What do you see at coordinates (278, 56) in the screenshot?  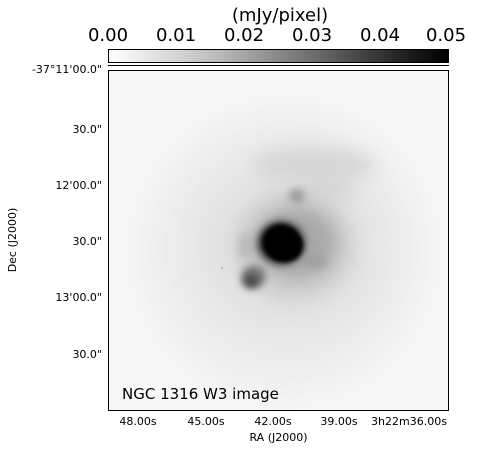 I see `colorbar-gradient` at bounding box center [278, 56].